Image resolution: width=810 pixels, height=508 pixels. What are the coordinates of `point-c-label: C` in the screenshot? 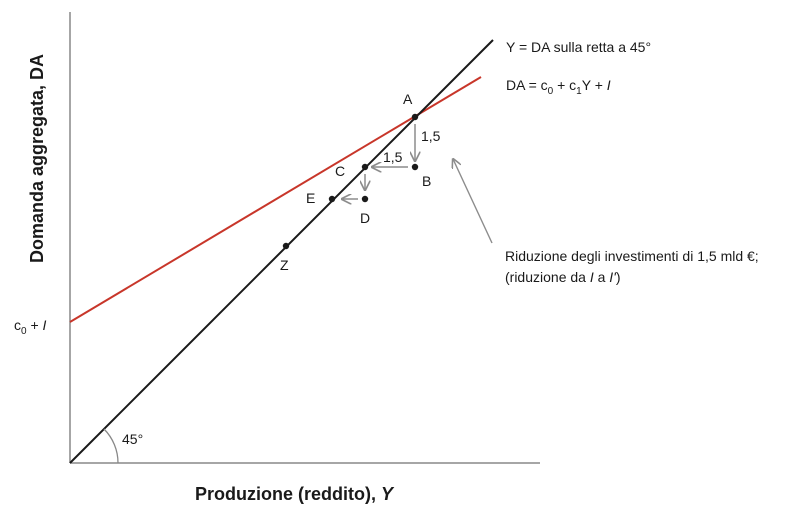 It's located at (340, 171).